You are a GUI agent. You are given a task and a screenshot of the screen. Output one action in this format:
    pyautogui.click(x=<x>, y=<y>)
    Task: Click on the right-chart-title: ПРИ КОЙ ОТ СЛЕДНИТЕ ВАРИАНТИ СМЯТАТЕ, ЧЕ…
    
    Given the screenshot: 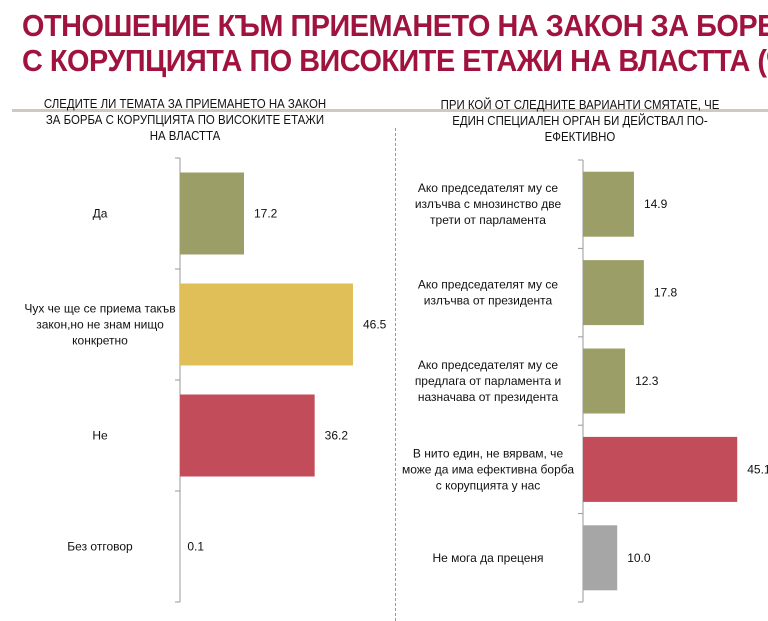 What is the action you would take?
    pyautogui.click(x=580, y=120)
    